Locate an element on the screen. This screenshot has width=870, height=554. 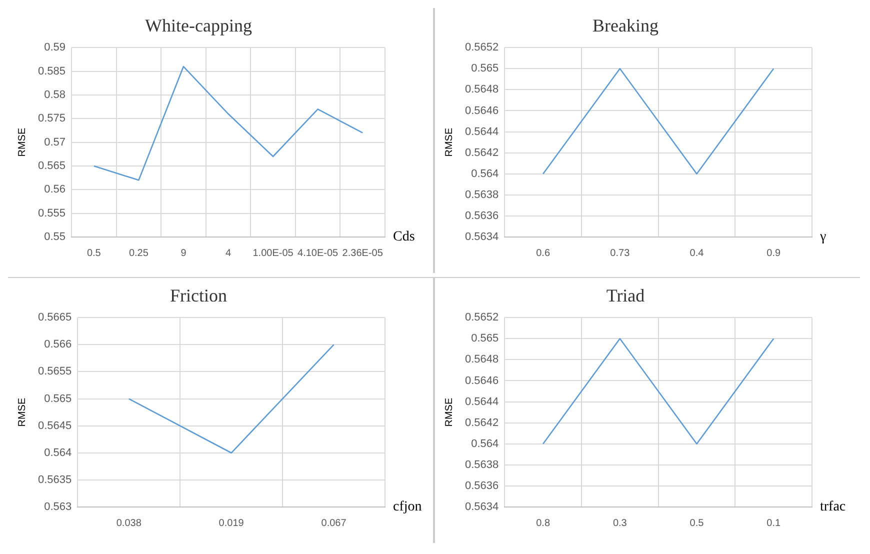
y-tick-label: 0.59 is located at coordinates (55, 48).